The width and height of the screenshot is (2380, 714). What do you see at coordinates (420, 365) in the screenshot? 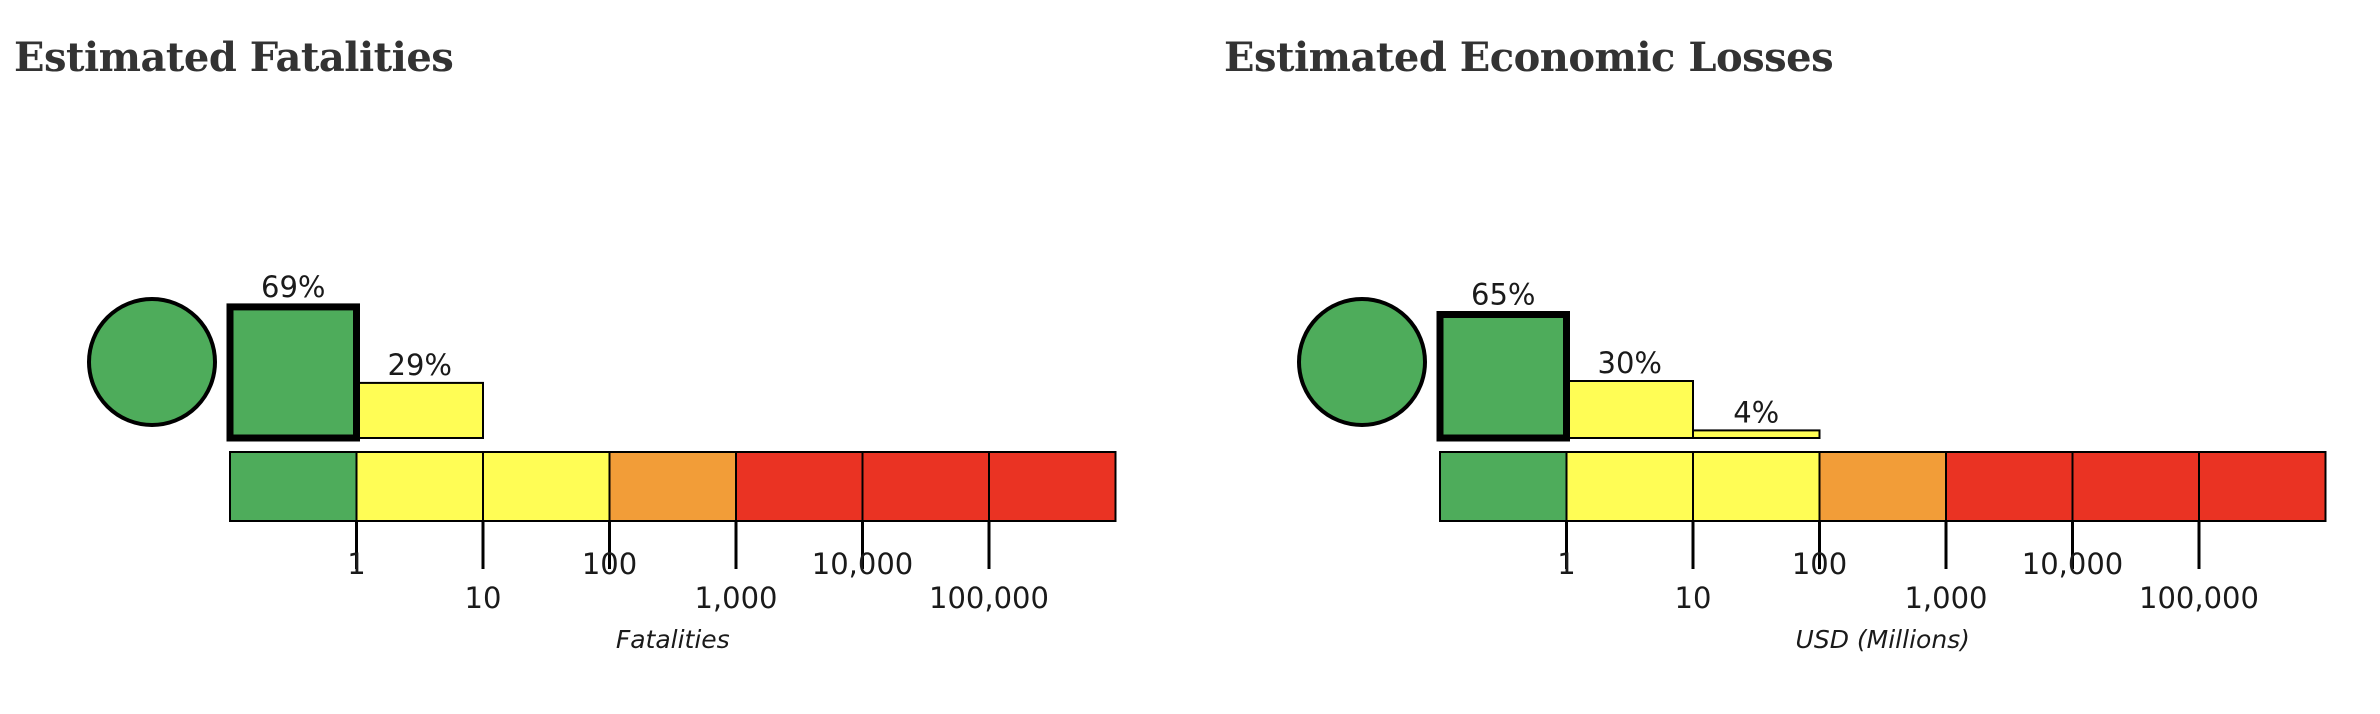
I see `percent-label: 29%` at bounding box center [420, 365].